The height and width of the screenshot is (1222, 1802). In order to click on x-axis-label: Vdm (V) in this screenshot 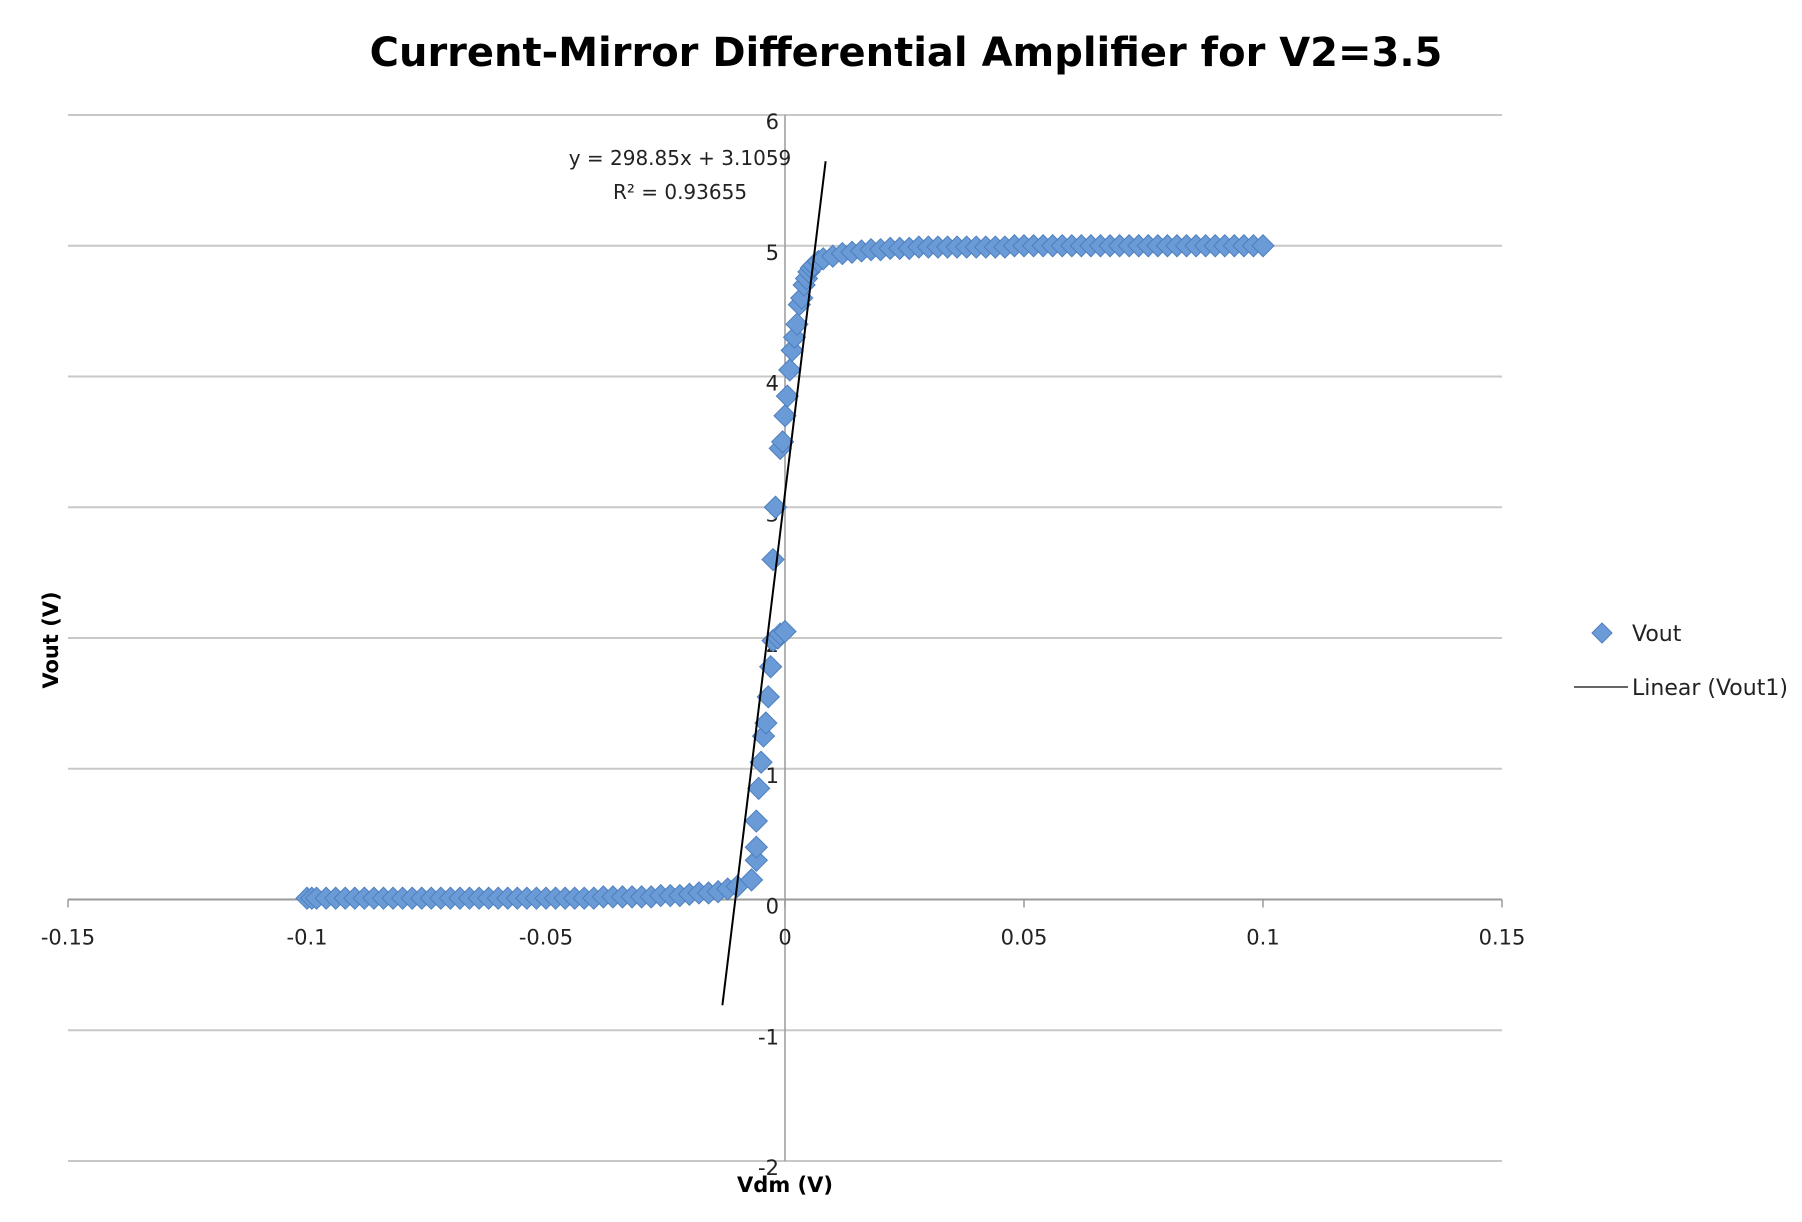, I will do `click(785, 1185)`.